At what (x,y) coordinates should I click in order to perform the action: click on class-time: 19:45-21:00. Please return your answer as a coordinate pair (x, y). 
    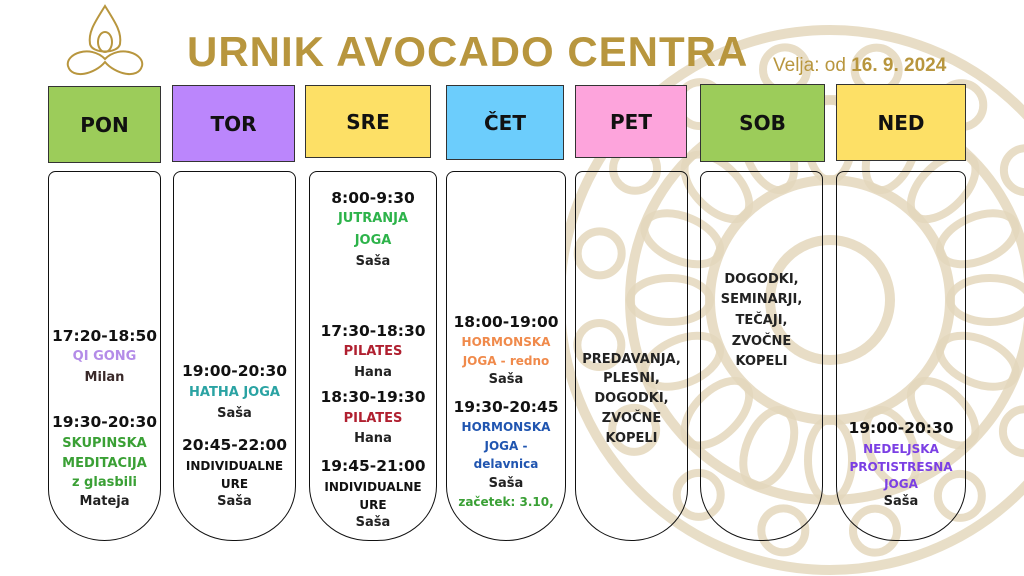
    Looking at the image, I should click on (373, 466).